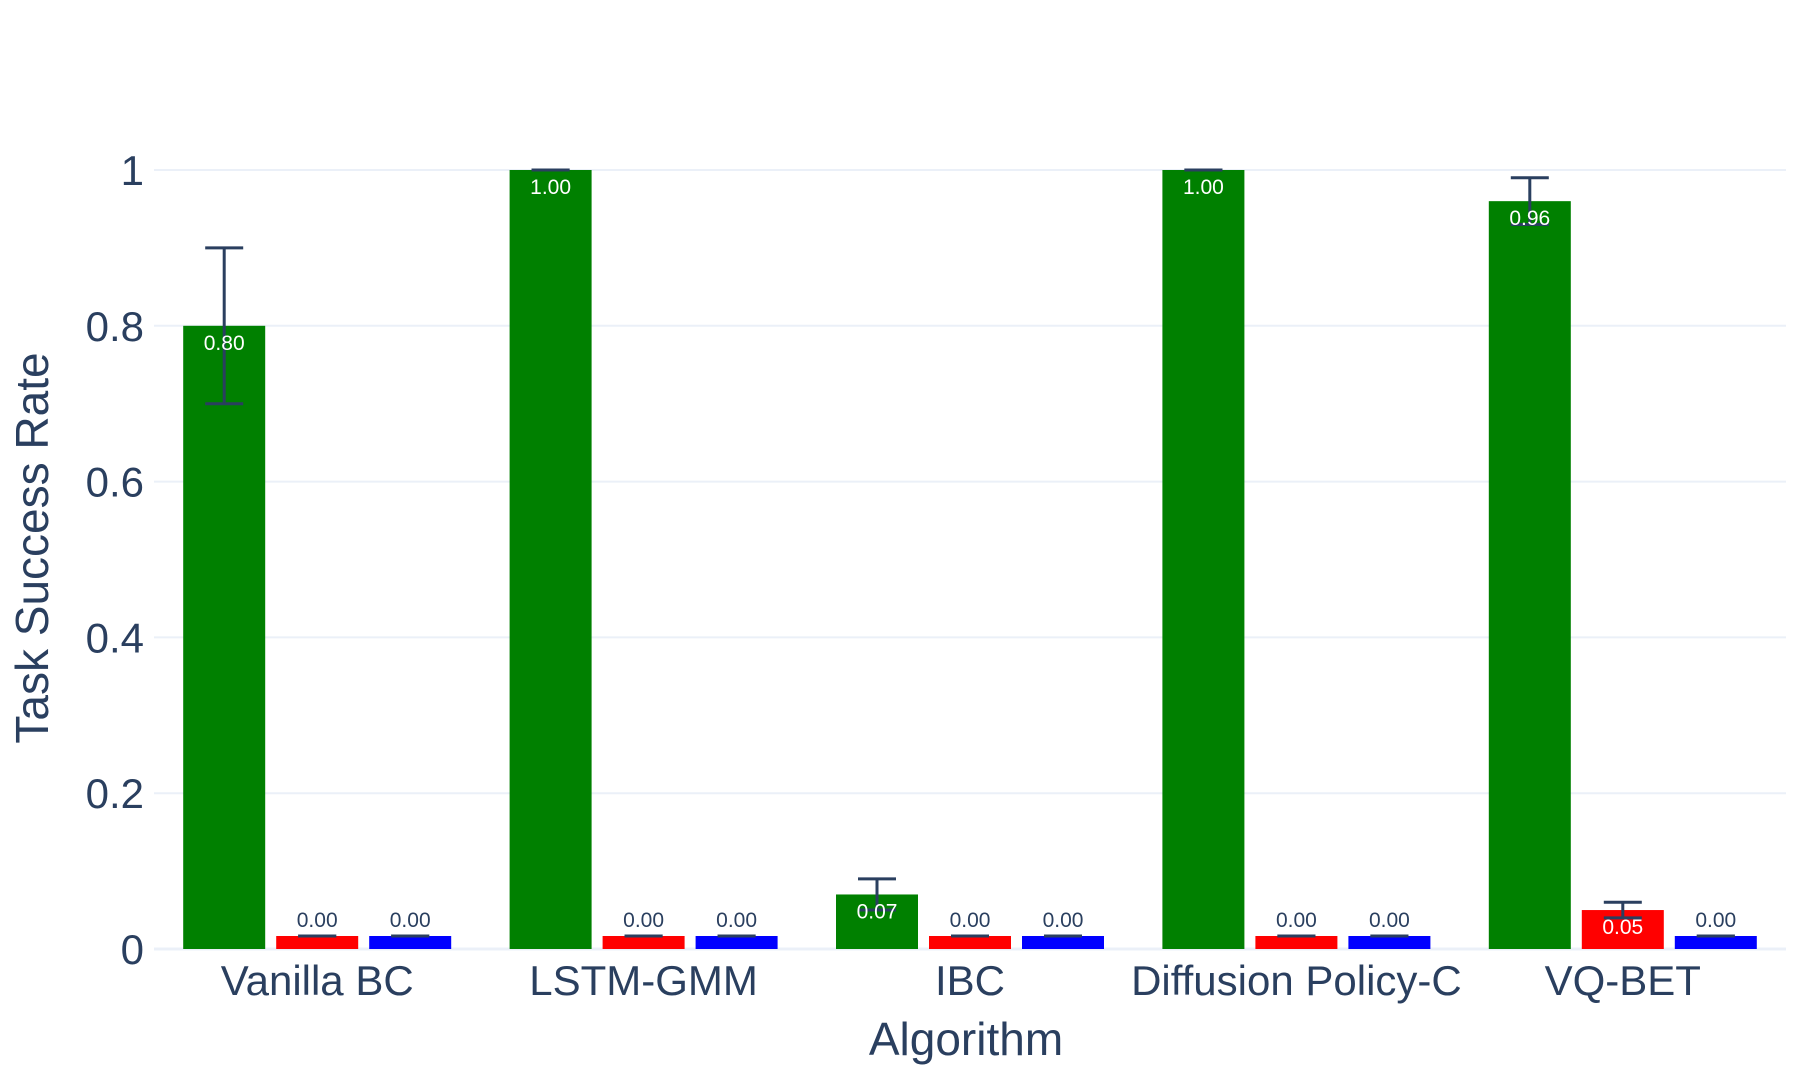 The image size is (1799, 1085). I want to click on x-tick-label: IBC, so click(970, 980).